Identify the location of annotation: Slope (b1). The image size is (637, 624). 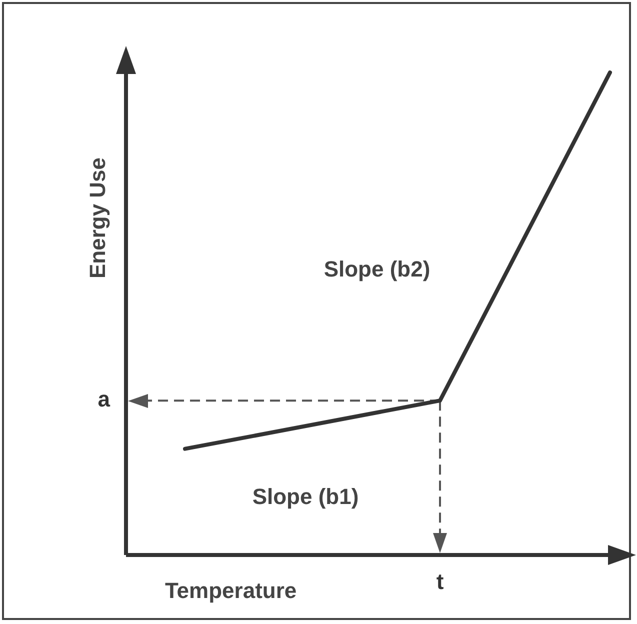
(305, 496).